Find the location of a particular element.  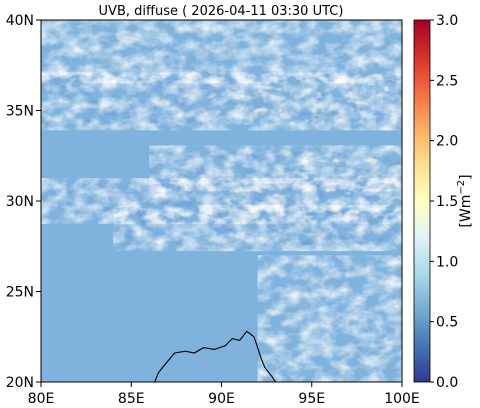

colorbar-tick-label: 3.0 is located at coordinates (447, 21).